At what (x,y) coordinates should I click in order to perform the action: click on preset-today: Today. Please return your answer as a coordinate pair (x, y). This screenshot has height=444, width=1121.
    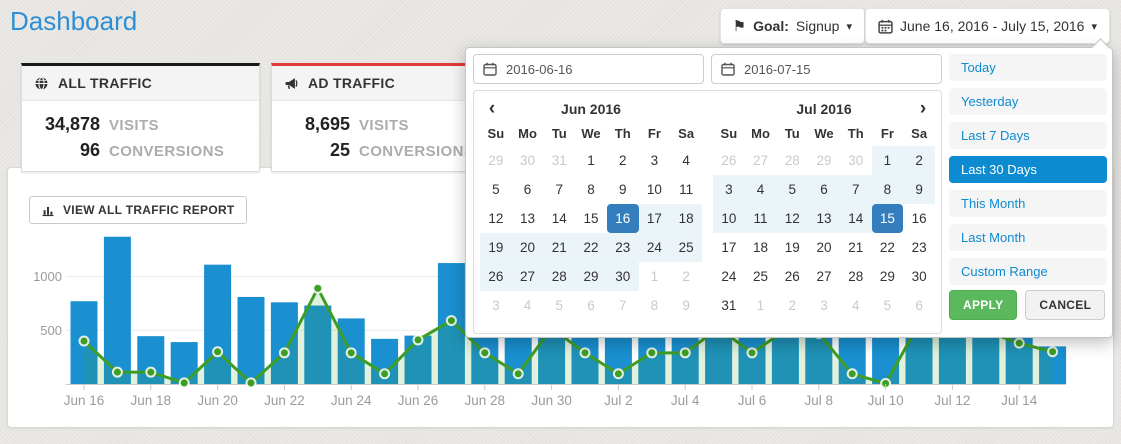
    Looking at the image, I should click on (1028, 67).